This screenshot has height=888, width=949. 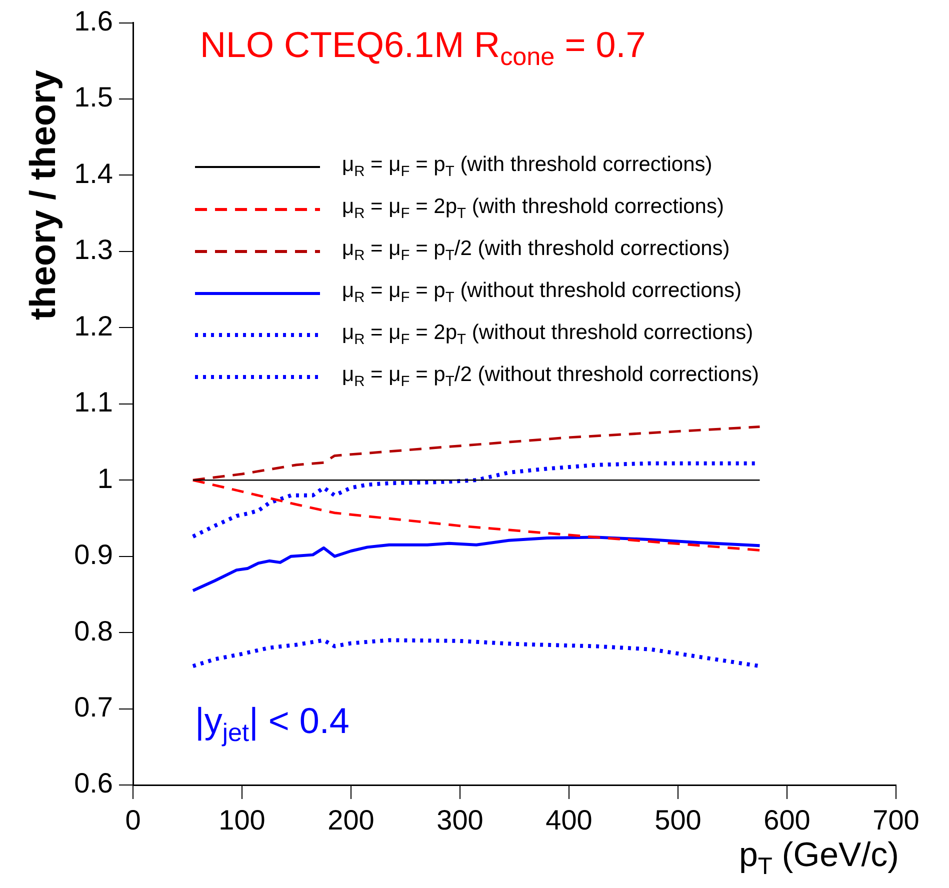 What do you see at coordinates (43, 195) in the screenshot?
I see `y-axis-title: theory / theory` at bounding box center [43, 195].